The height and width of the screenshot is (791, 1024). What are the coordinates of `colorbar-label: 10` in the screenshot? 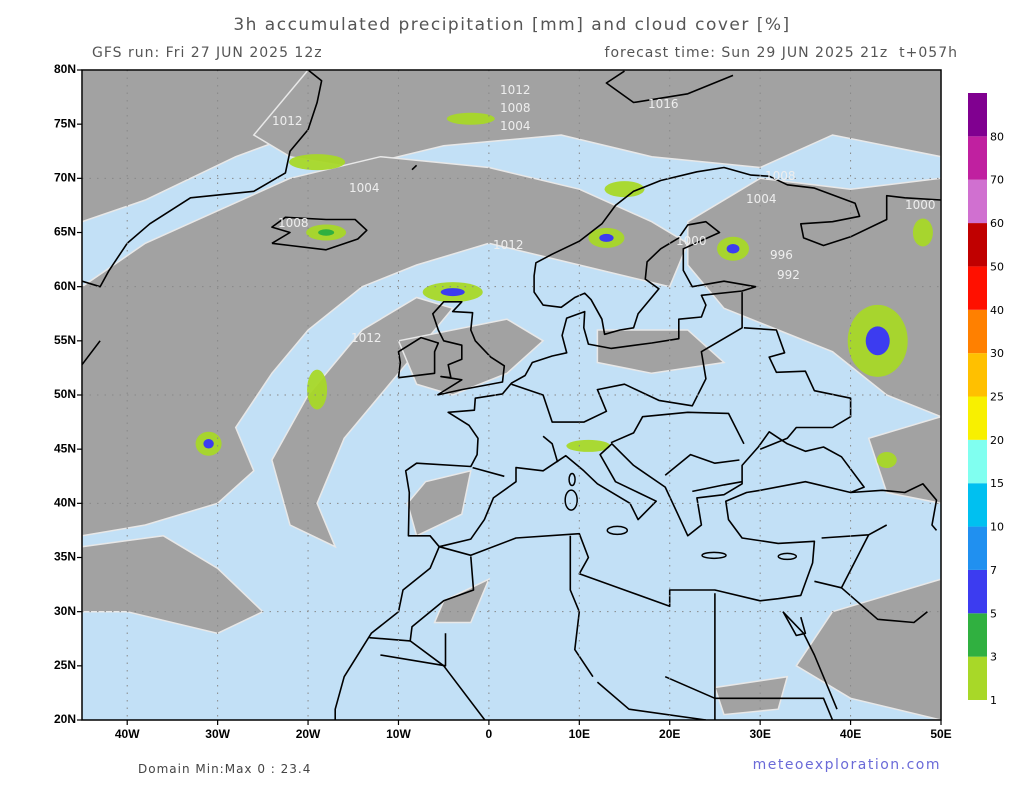 It's located at (997, 527).